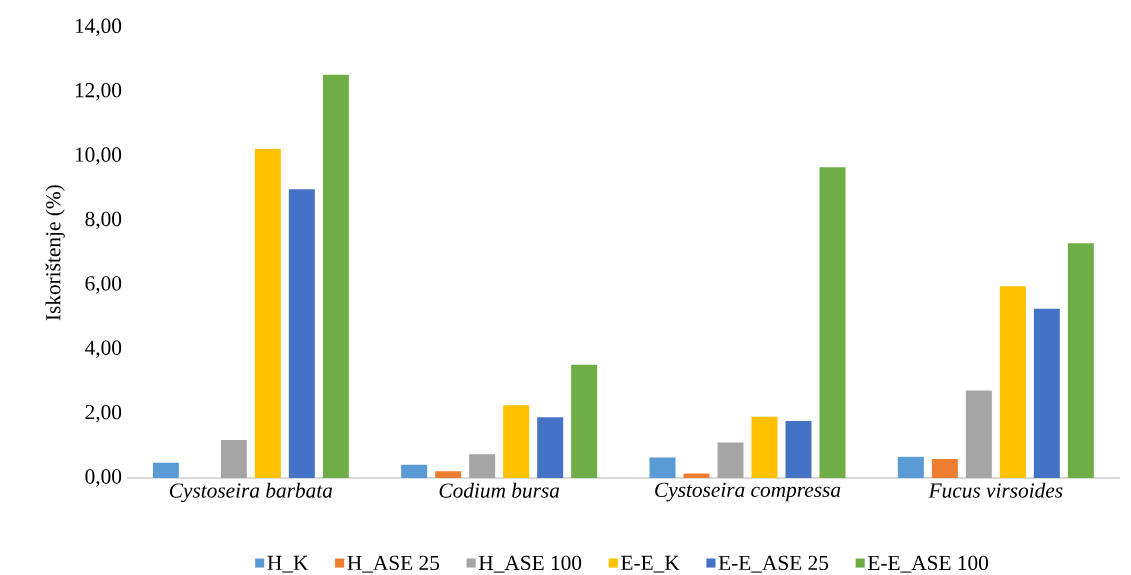 The height and width of the screenshot is (575, 1131). I want to click on y-tick-label: 14,00, so click(98, 27).